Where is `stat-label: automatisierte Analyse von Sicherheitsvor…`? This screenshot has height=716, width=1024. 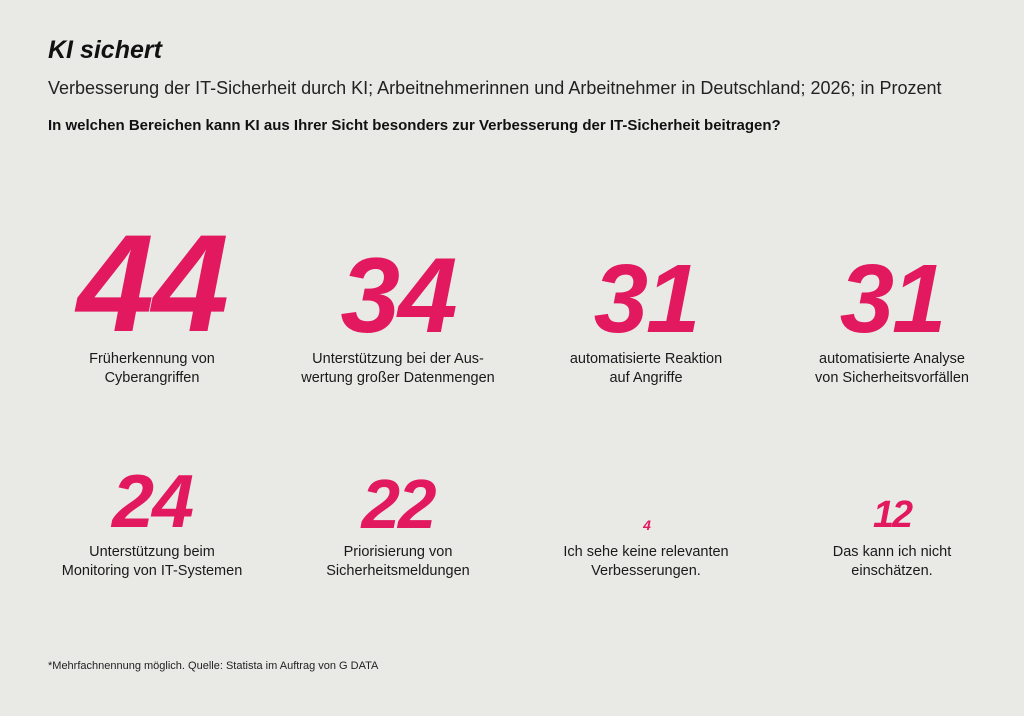 stat-label: automatisierte Analyse von Sicherheitsvor… is located at coordinates (892, 368).